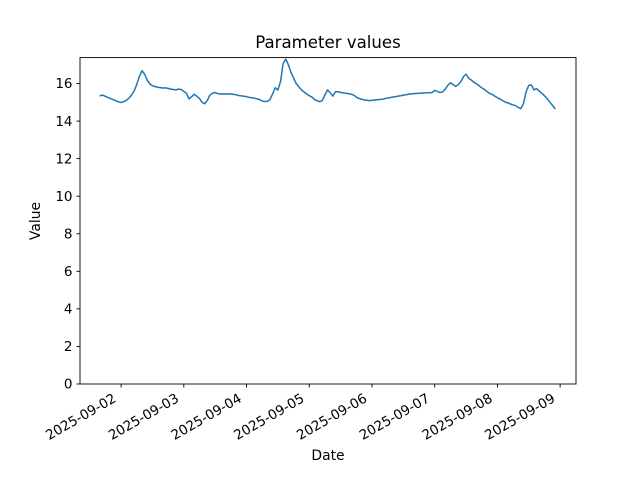  Describe the element at coordinates (457, 417) in the screenshot. I see `x-tick-label: 2025-09-08` at that location.